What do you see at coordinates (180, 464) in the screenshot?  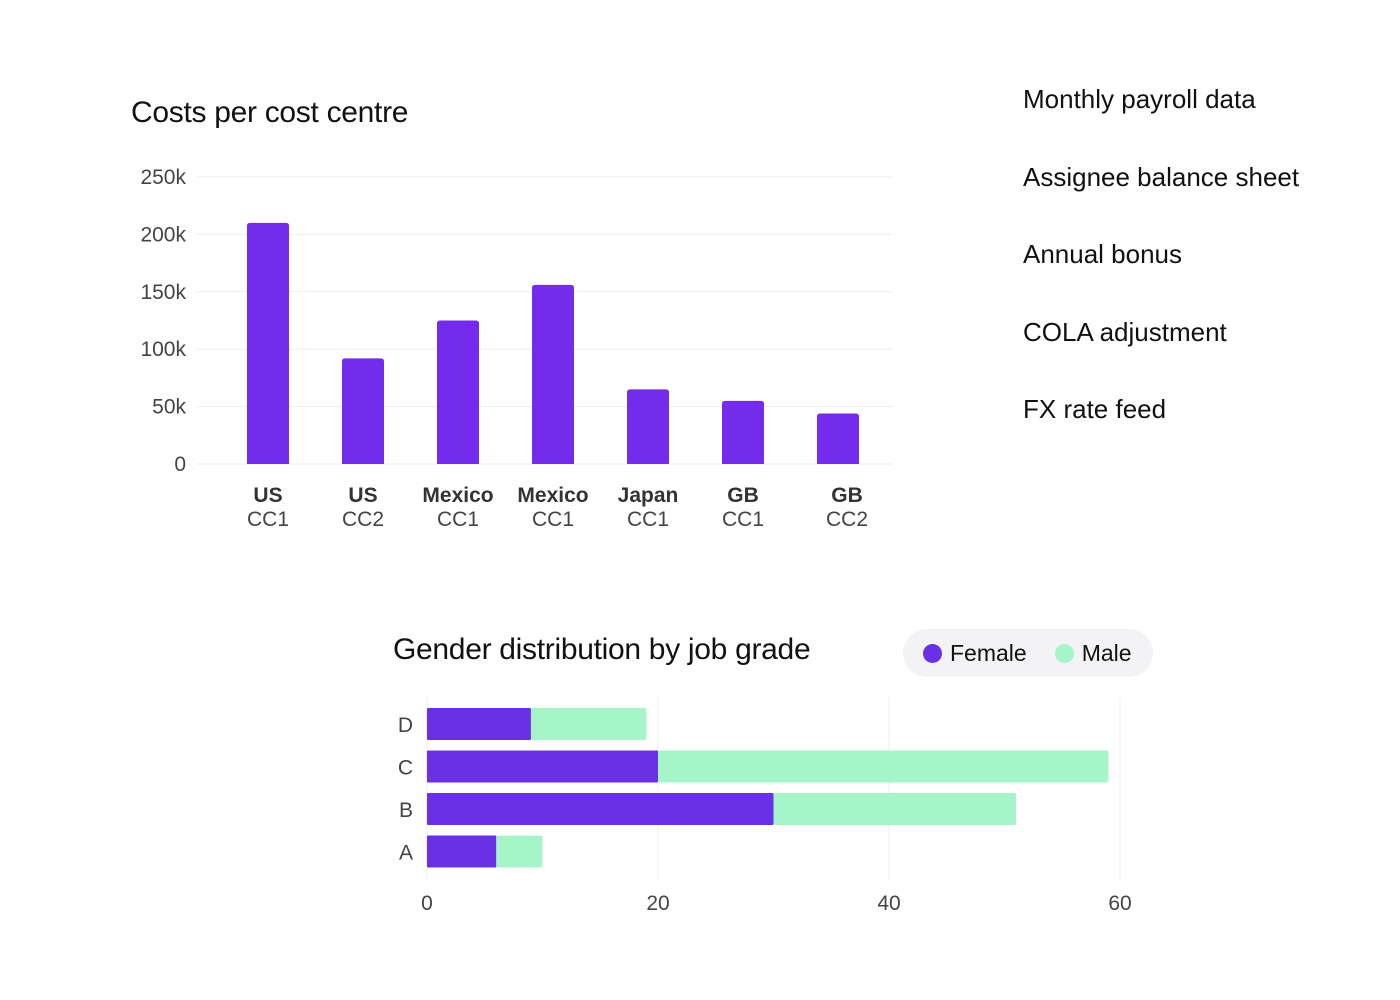 I see `y-tick-label: 0` at bounding box center [180, 464].